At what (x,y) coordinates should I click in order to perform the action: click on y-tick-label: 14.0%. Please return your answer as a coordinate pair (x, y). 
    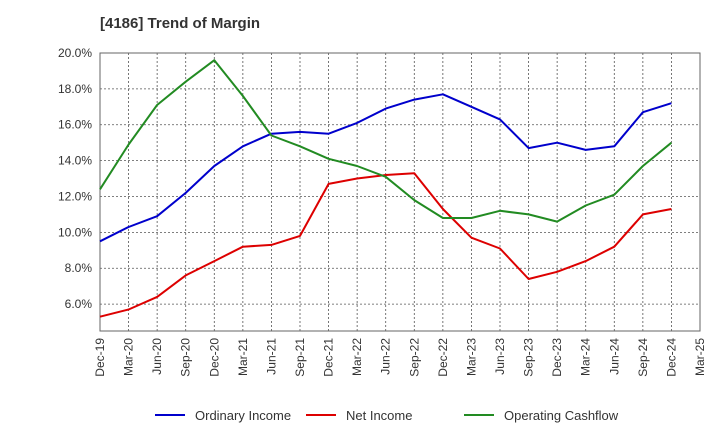
    Looking at the image, I should click on (75, 161).